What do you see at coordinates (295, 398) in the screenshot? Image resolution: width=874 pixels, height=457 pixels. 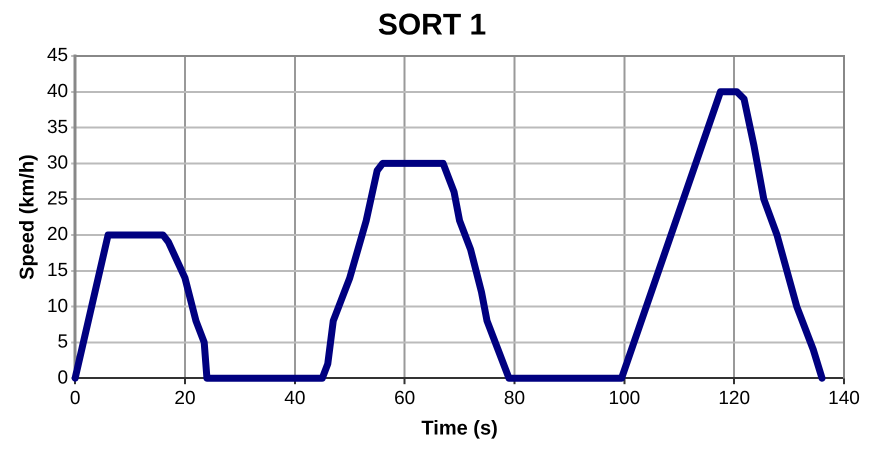 I see `x-tick-label: 40` at bounding box center [295, 398].